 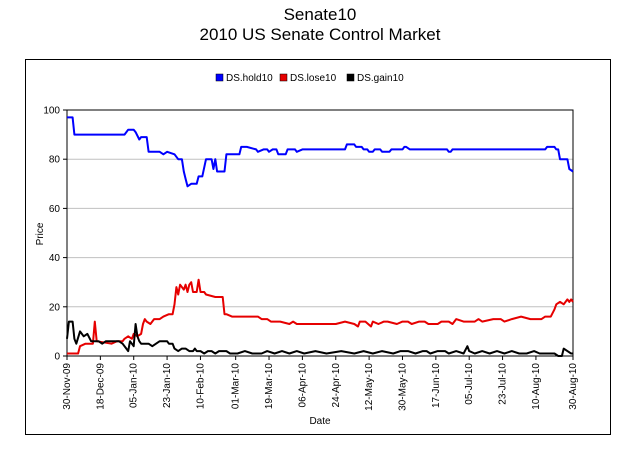 I want to click on x-tick-label: 30-Aug-10, so click(x=573, y=386).